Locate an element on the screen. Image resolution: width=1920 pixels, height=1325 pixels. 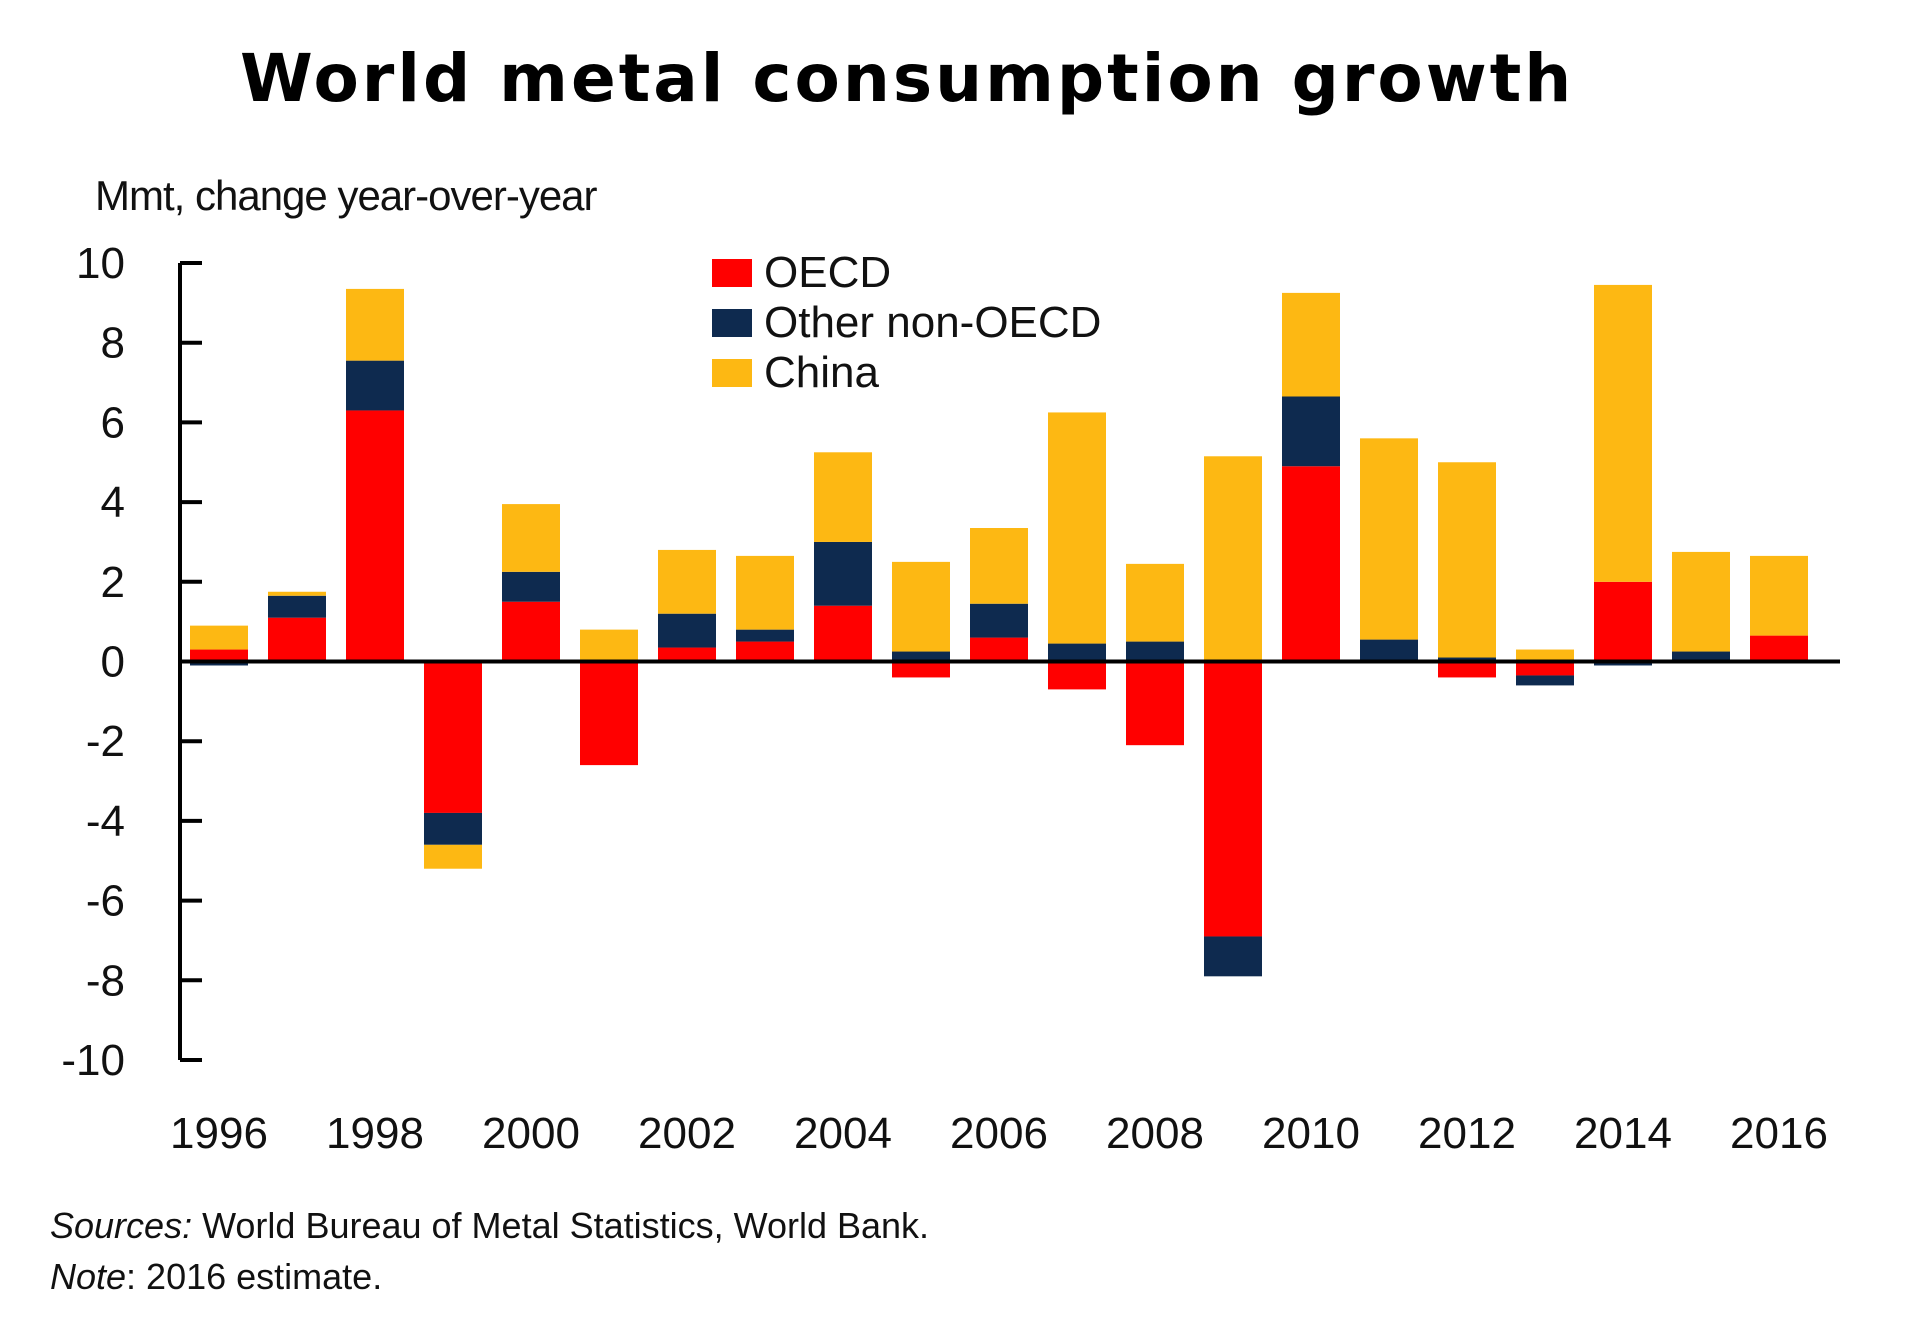
bar-other-non-oecd-2007 is located at coordinates (1077, 652).